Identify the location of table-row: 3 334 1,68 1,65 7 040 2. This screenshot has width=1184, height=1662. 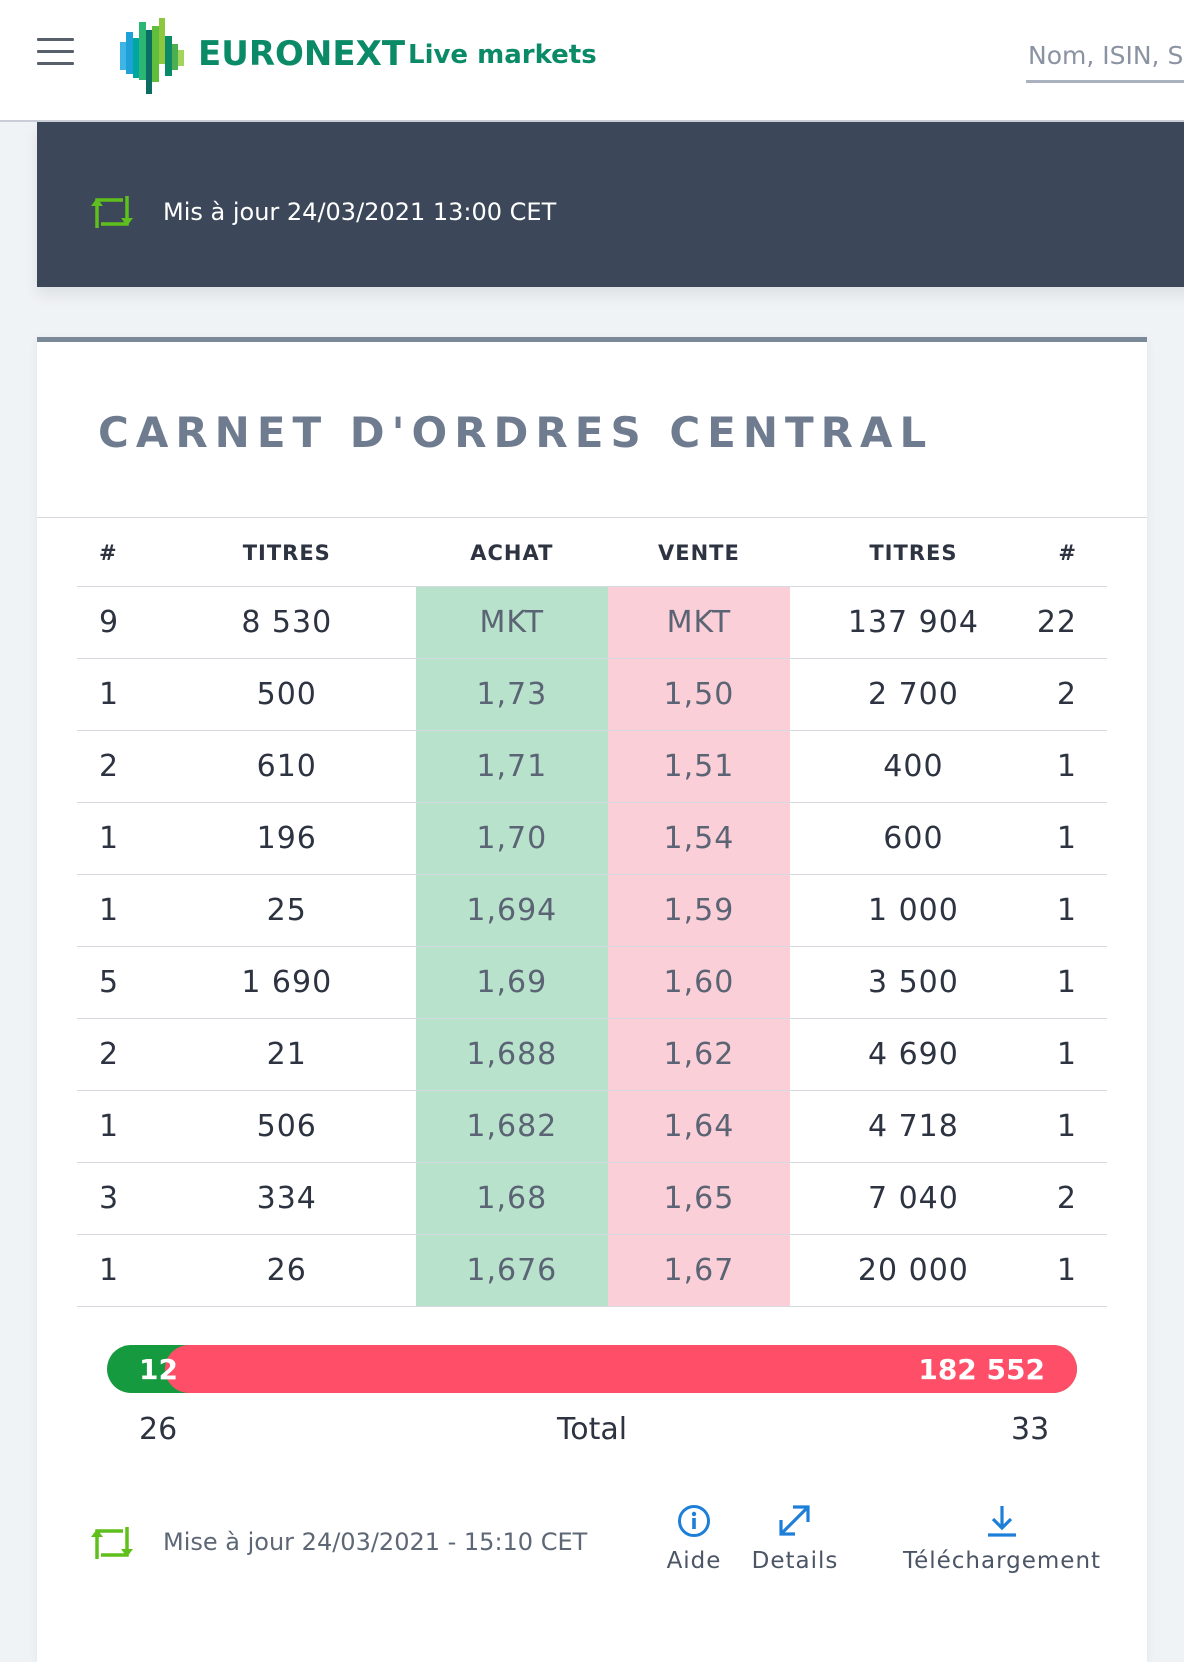
(592, 1198).